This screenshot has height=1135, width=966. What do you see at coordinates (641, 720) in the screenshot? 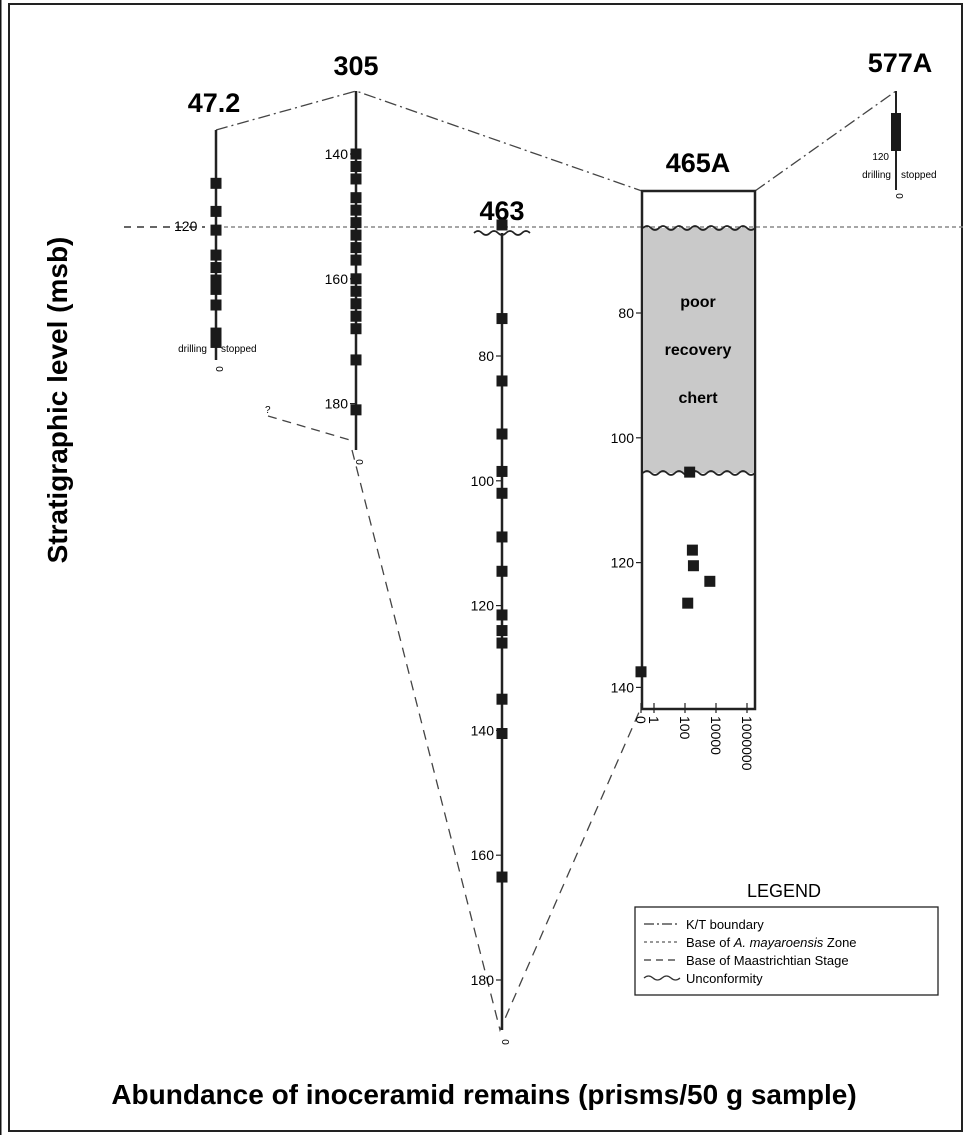
I see `abundance-tick-label: 0` at bounding box center [641, 720].